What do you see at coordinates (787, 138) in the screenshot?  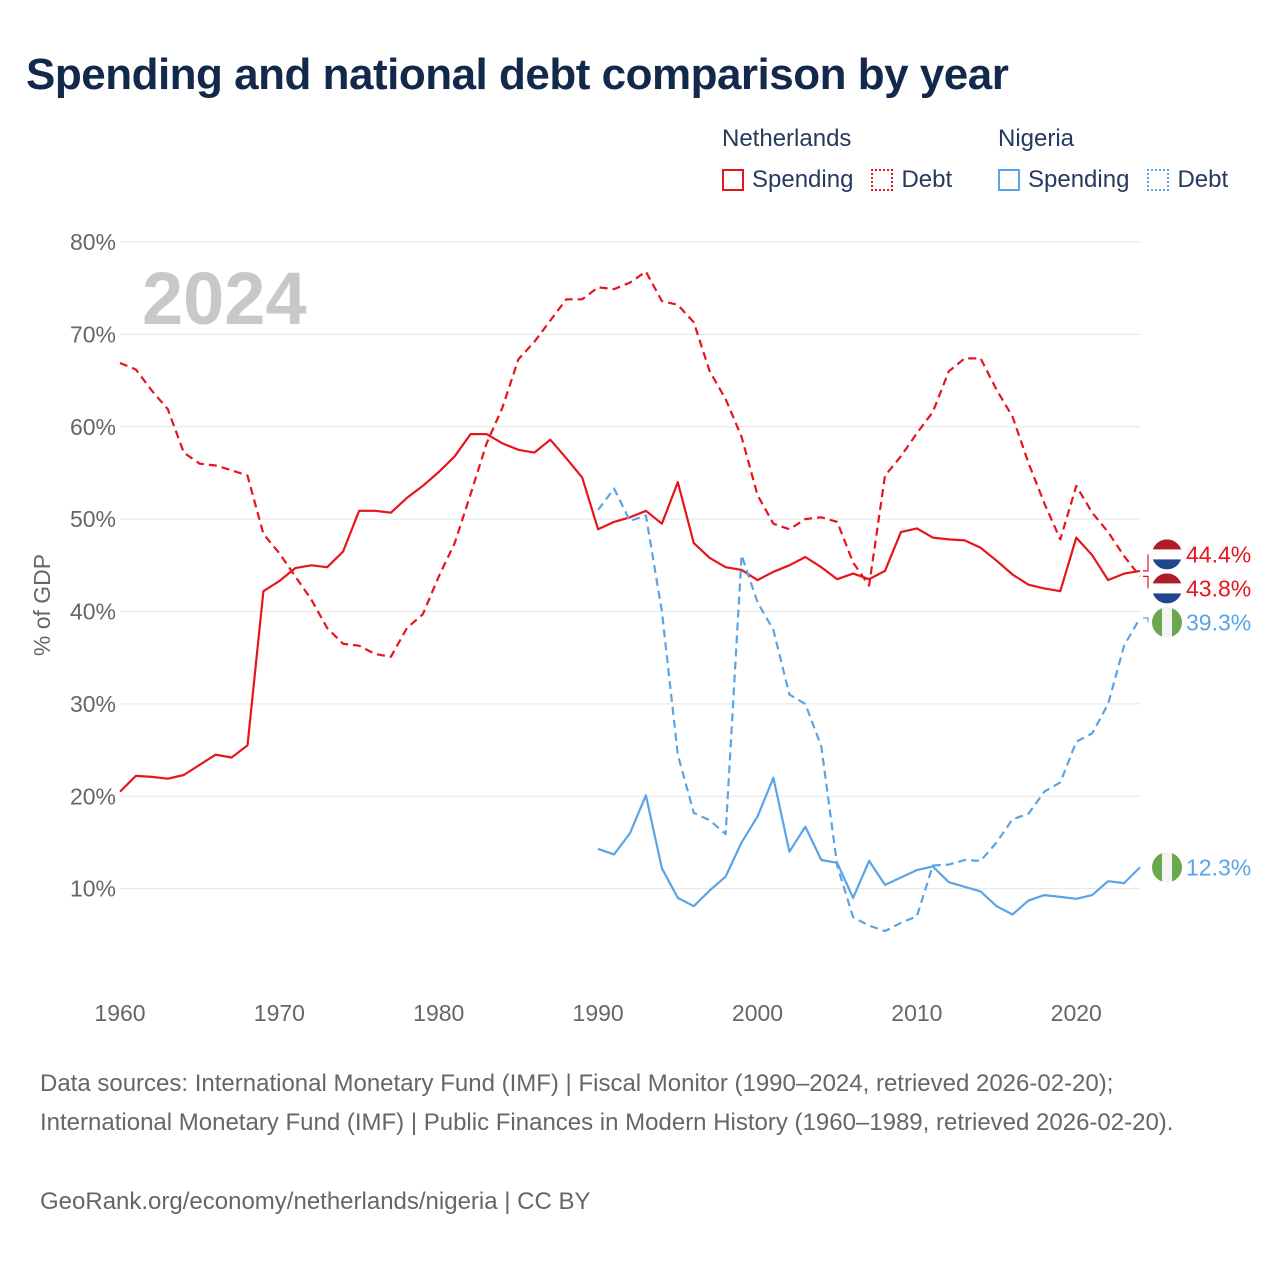 I see `legend-netherlands-heading: Netherlands` at bounding box center [787, 138].